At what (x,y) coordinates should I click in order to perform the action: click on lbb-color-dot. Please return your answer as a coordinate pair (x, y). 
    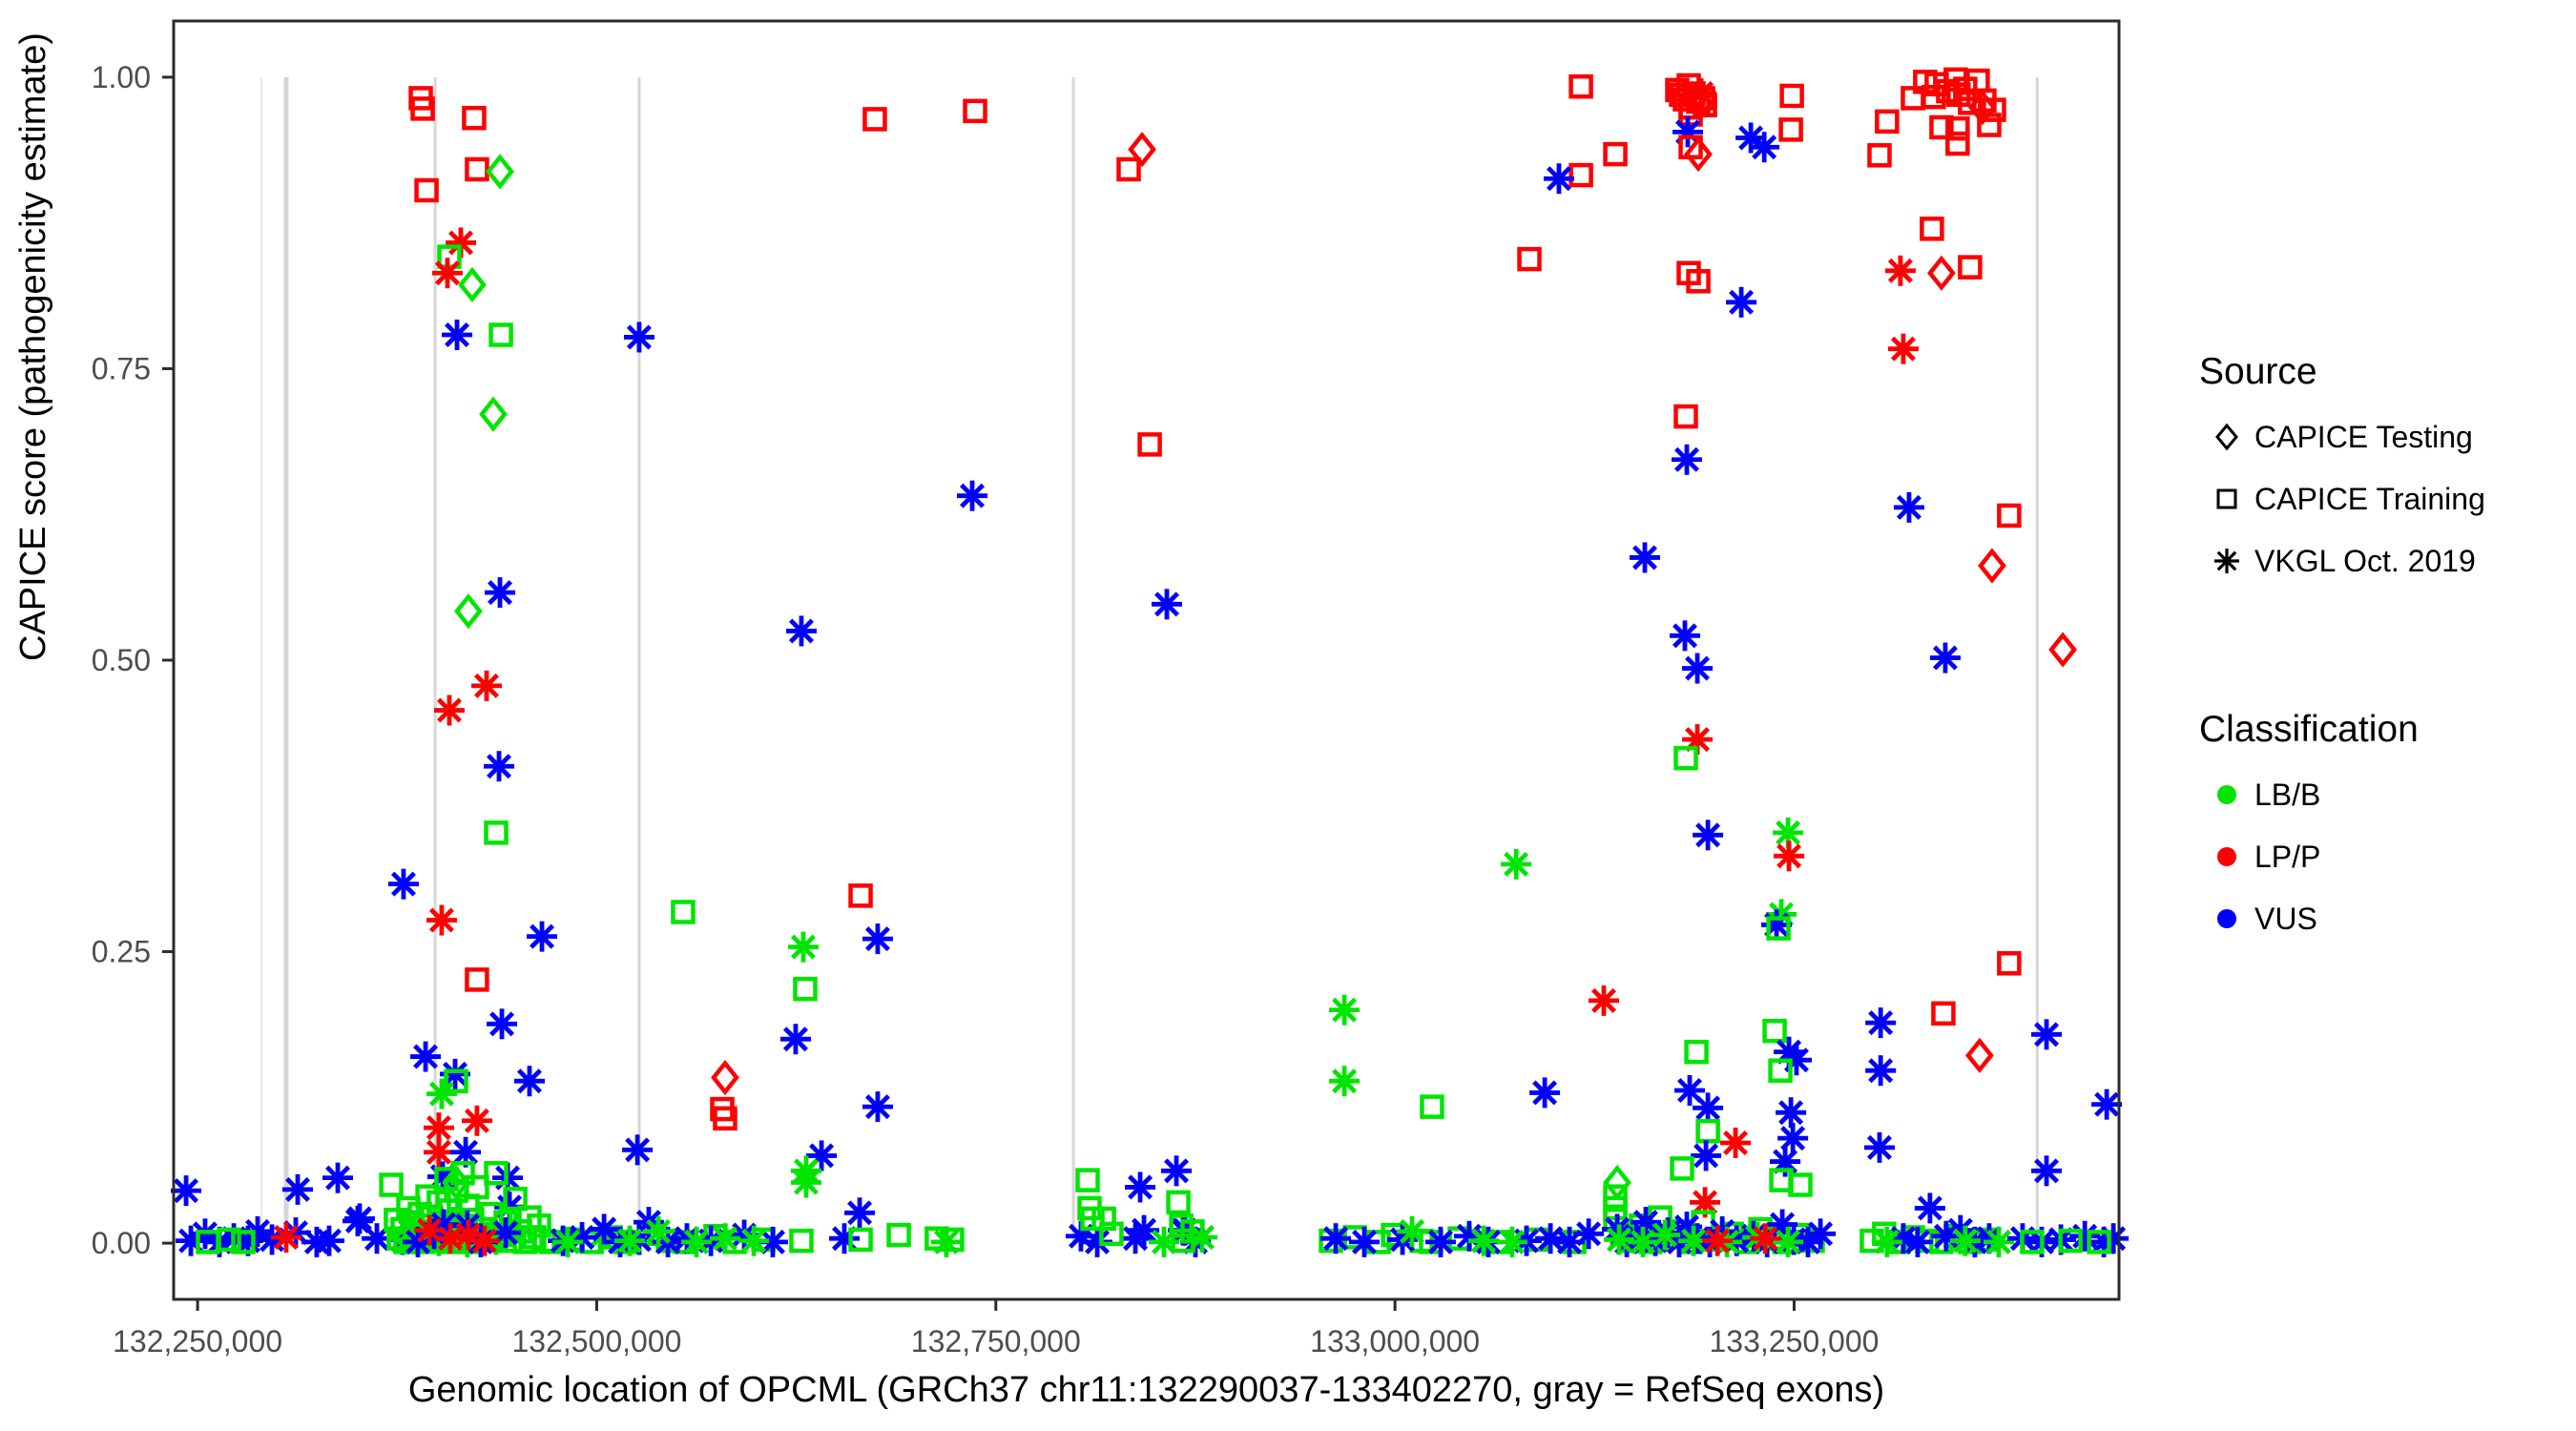
    Looking at the image, I should click on (2226, 795).